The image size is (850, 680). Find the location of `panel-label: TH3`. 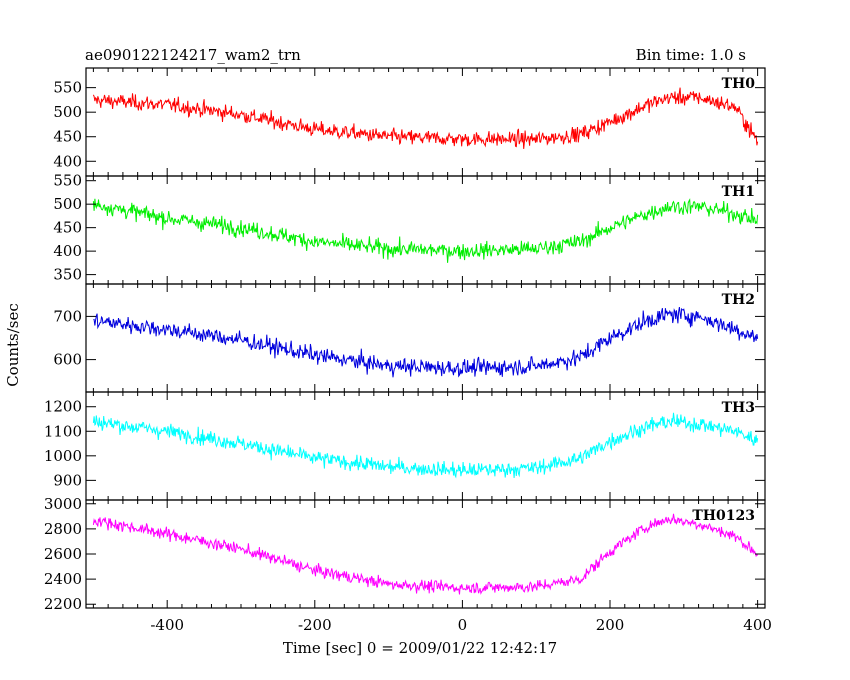

panel-label: TH3 is located at coordinates (738, 408).